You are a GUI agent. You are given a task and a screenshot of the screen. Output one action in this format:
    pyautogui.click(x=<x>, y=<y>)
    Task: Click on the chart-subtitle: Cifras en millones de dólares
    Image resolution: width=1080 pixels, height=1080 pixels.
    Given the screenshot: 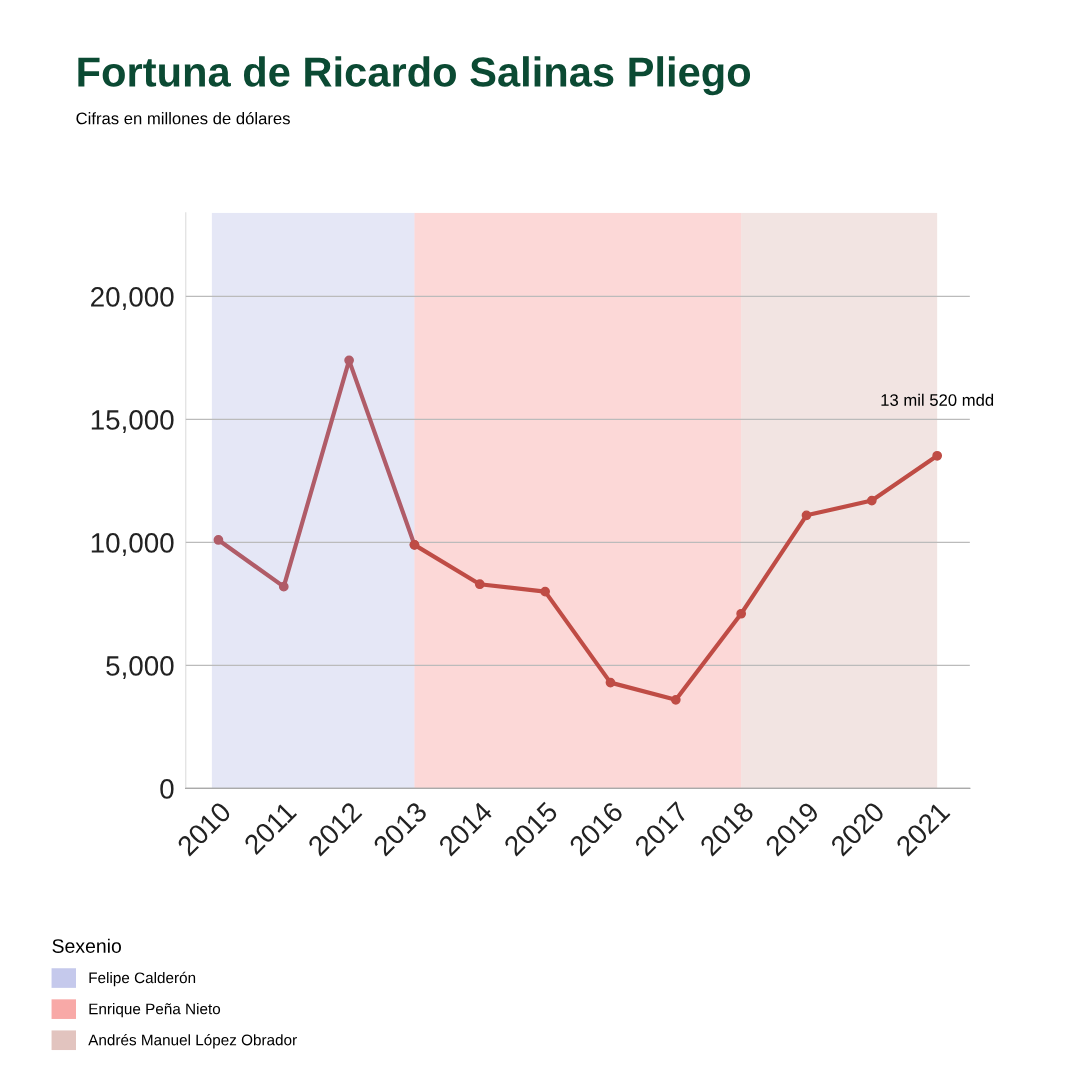 What is the action you would take?
    pyautogui.click(x=183, y=118)
    